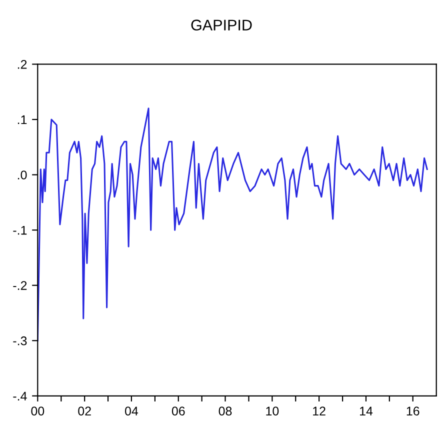 The image size is (443, 428). Describe the element at coordinates (319, 411) in the screenshot. I see `x-tick-label: 12` at that location.